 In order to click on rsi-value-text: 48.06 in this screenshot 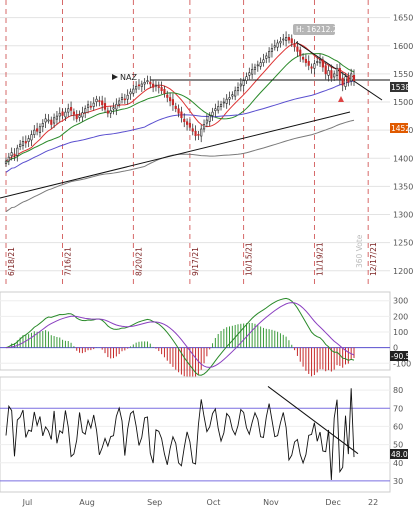, I will do `click(402, 454)`.